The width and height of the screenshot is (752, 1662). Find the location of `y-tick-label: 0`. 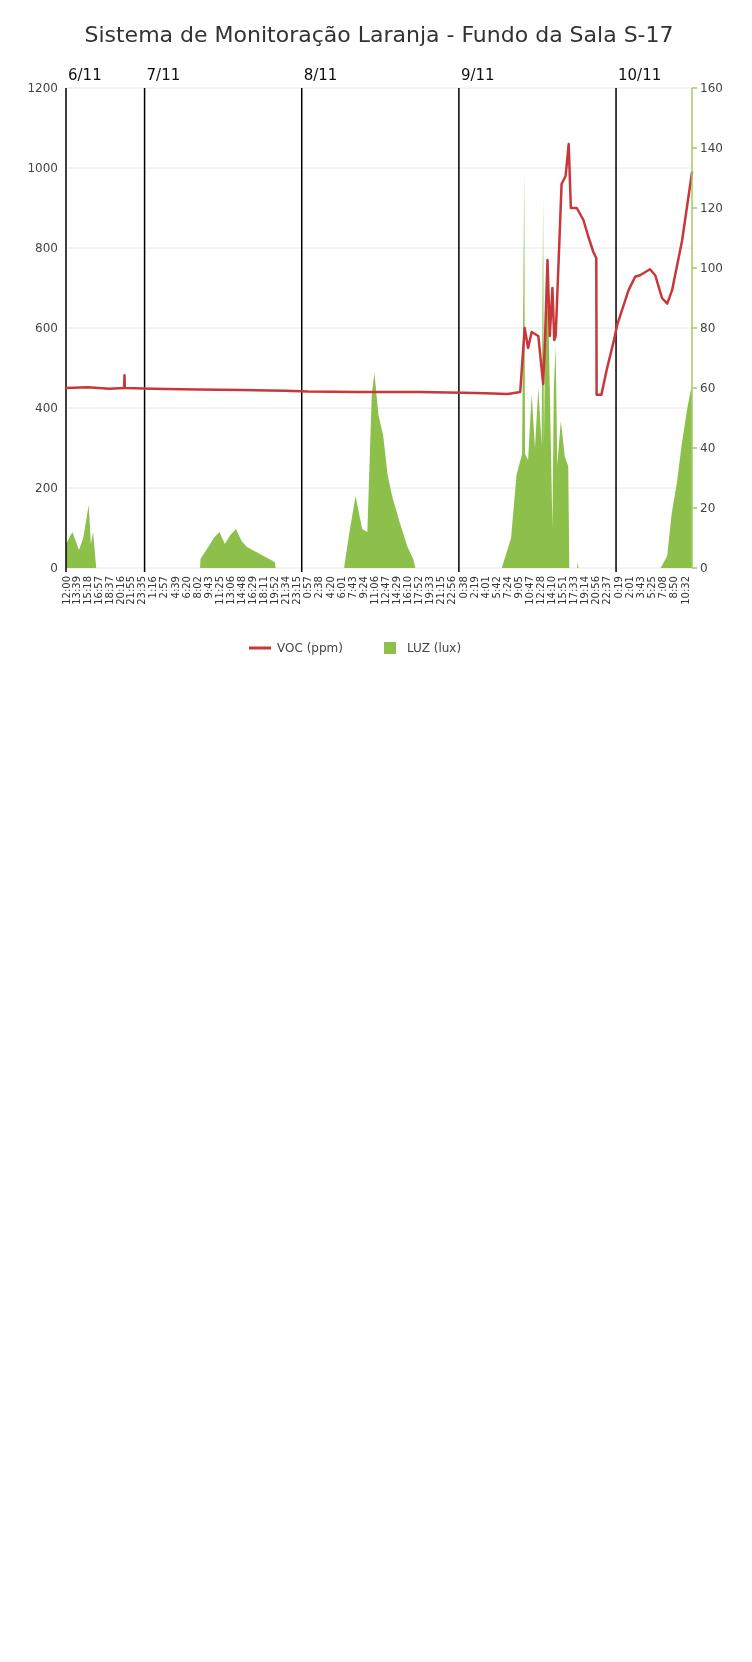

y-tick-label: 0 is located at coordinates (54, 568).